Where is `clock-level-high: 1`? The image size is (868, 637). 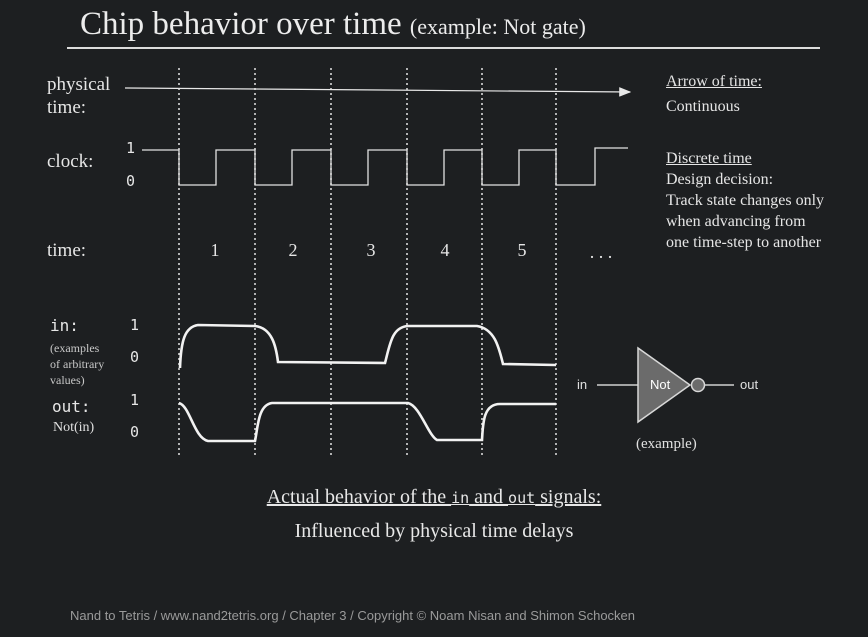 clock-level-high: 1 is located at coordinates (131, 148).